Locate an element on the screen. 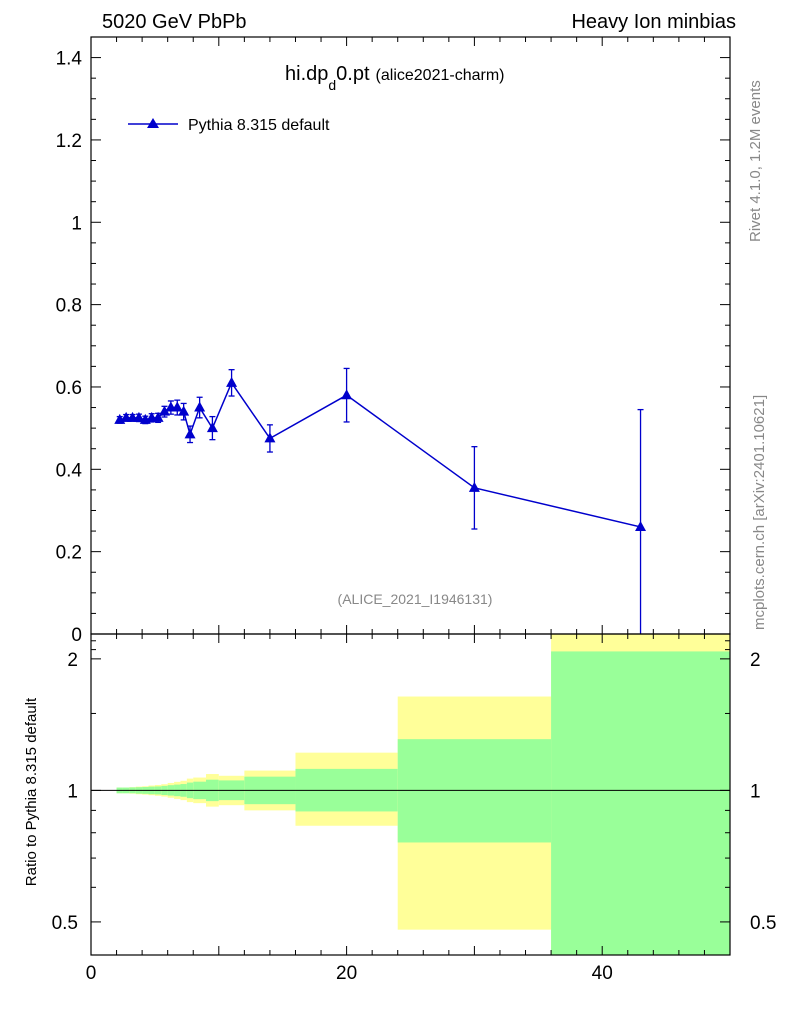 This screenshot has width=786, height=1024. y-tick-label-ratio-right: 2 is located at coordinates (755, 660).